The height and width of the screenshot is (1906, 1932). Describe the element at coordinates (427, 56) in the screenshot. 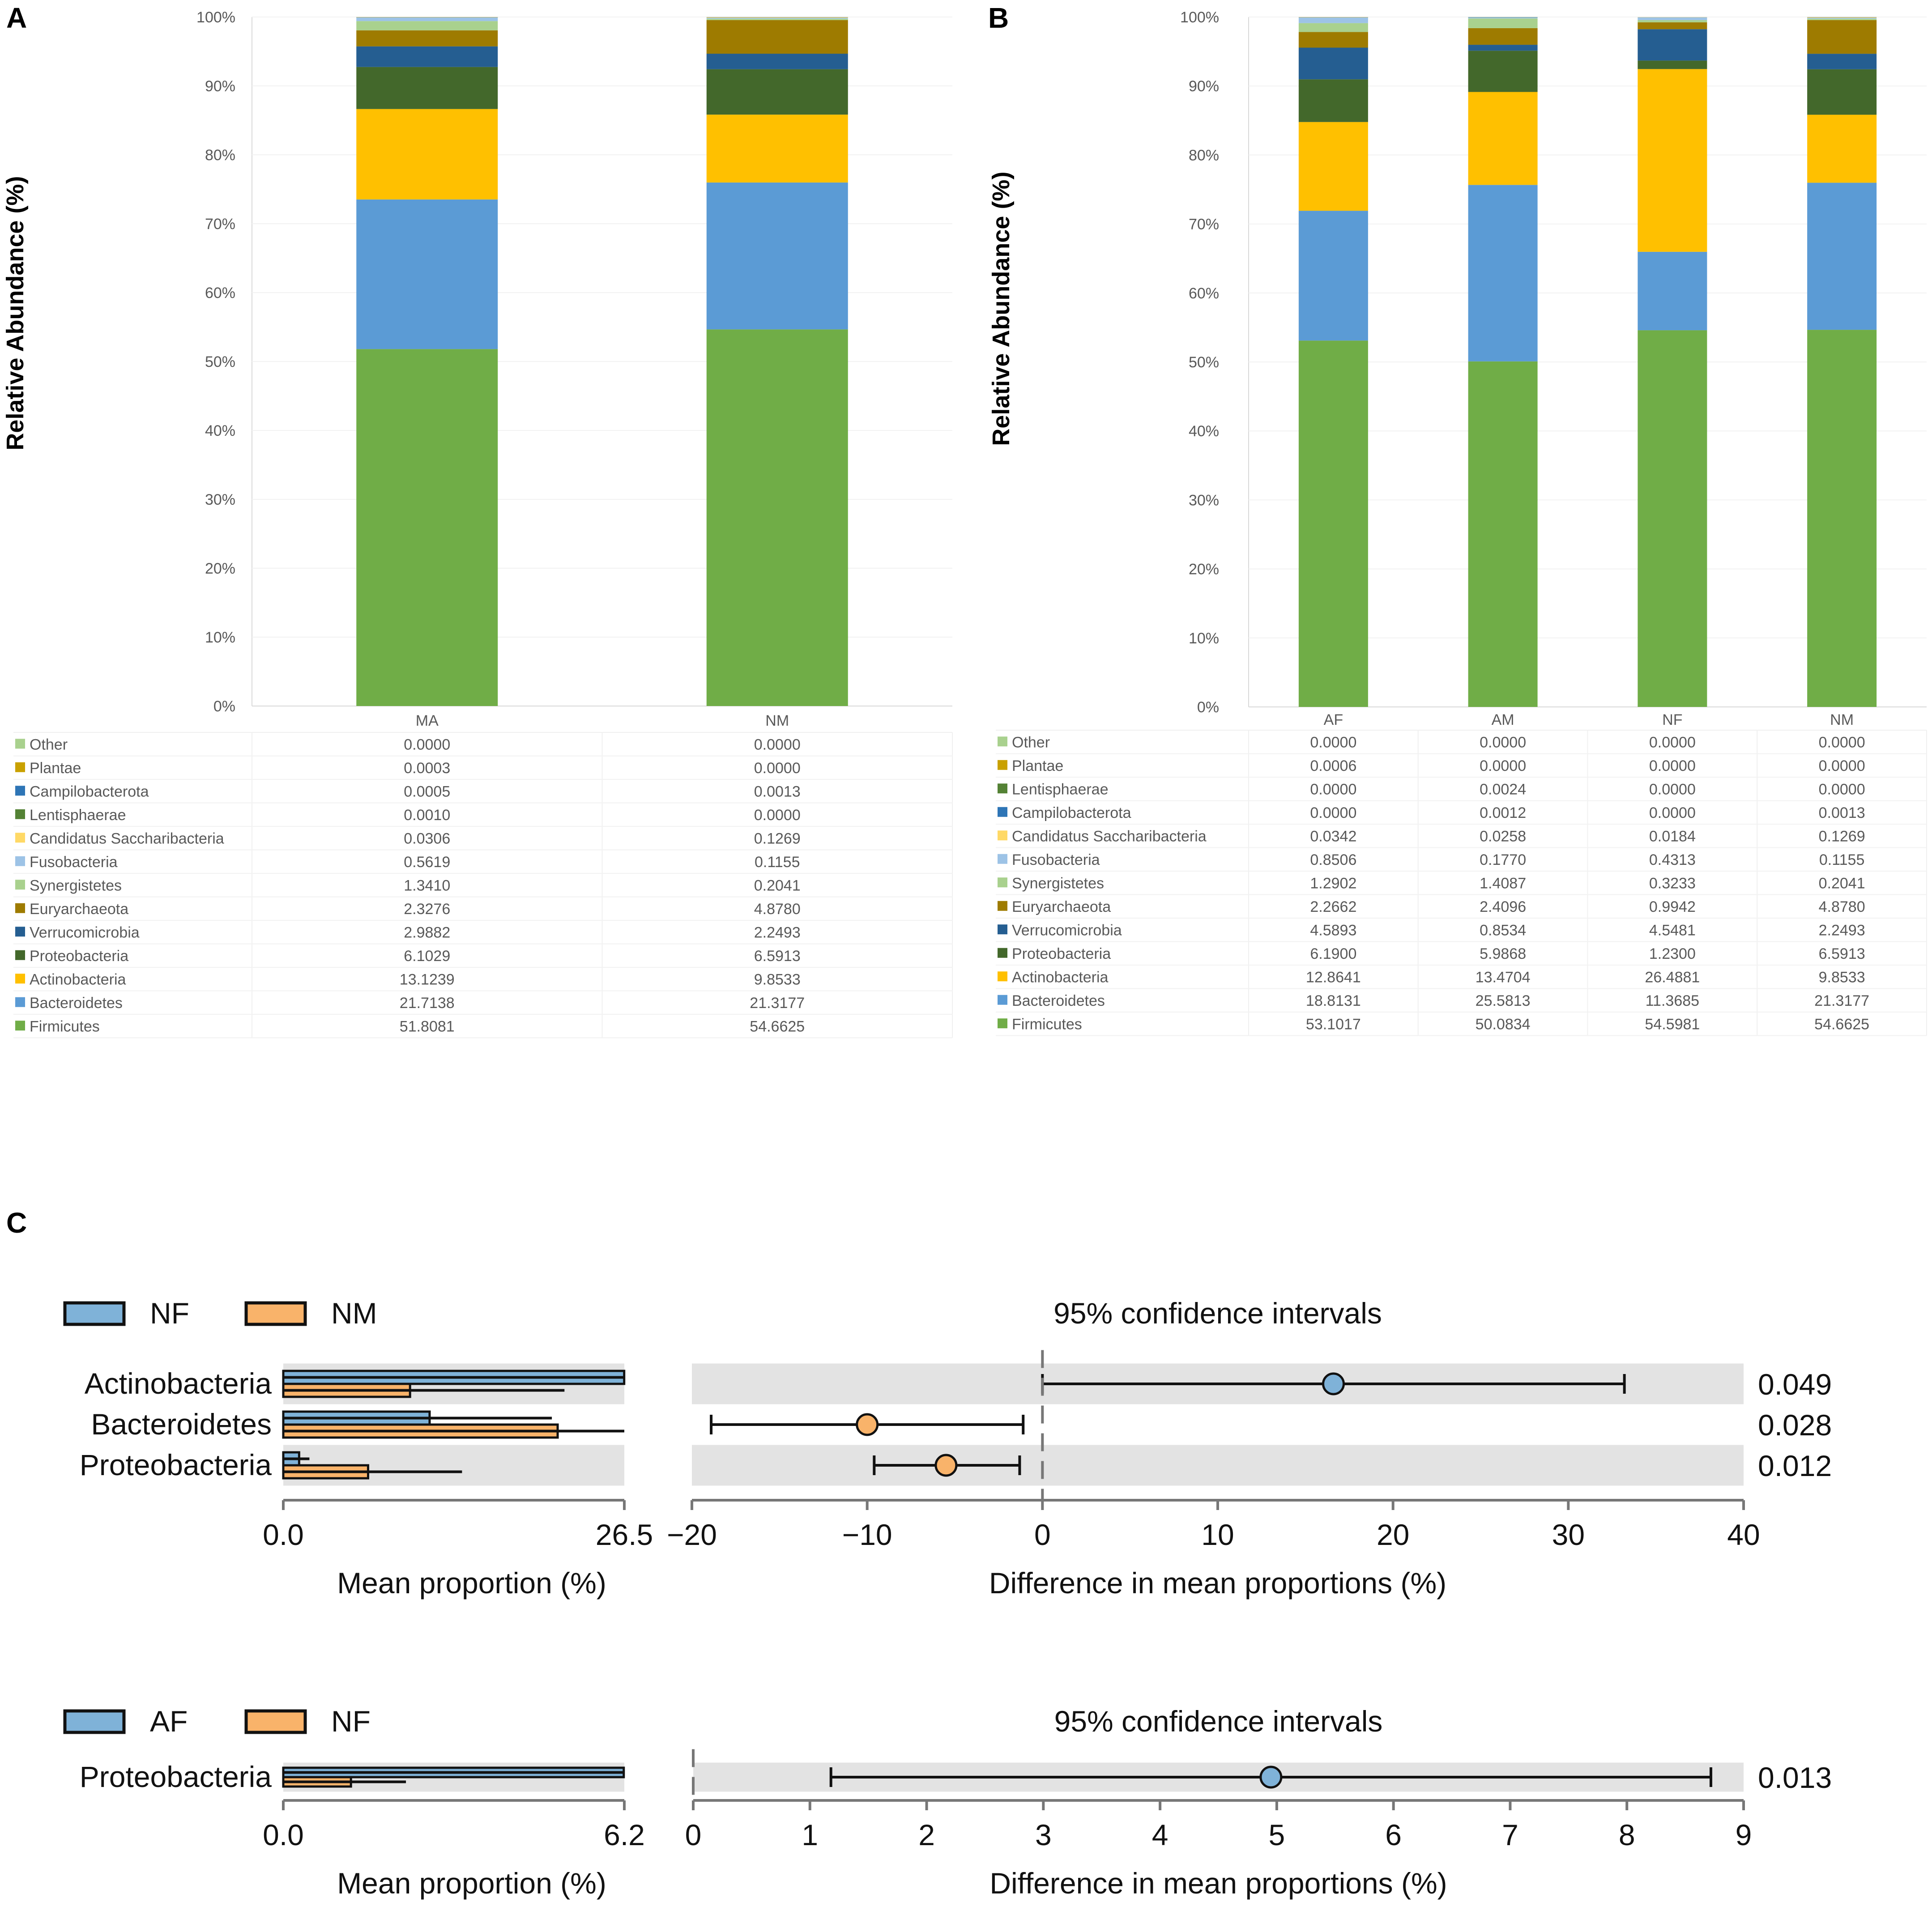

I see `bar-segment-verrucomicrobia-ma` at that location.